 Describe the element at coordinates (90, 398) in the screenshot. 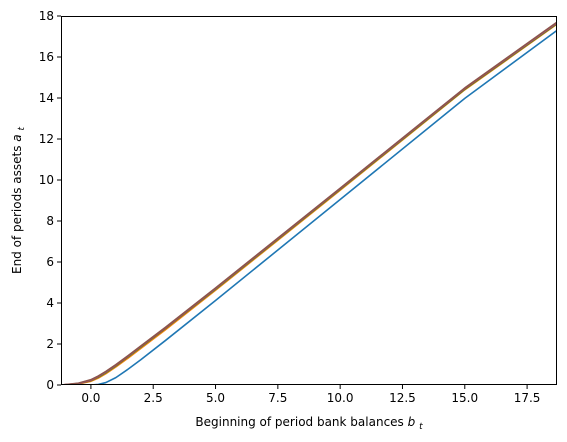

I see `x-tick-label: 0.0` at that location.